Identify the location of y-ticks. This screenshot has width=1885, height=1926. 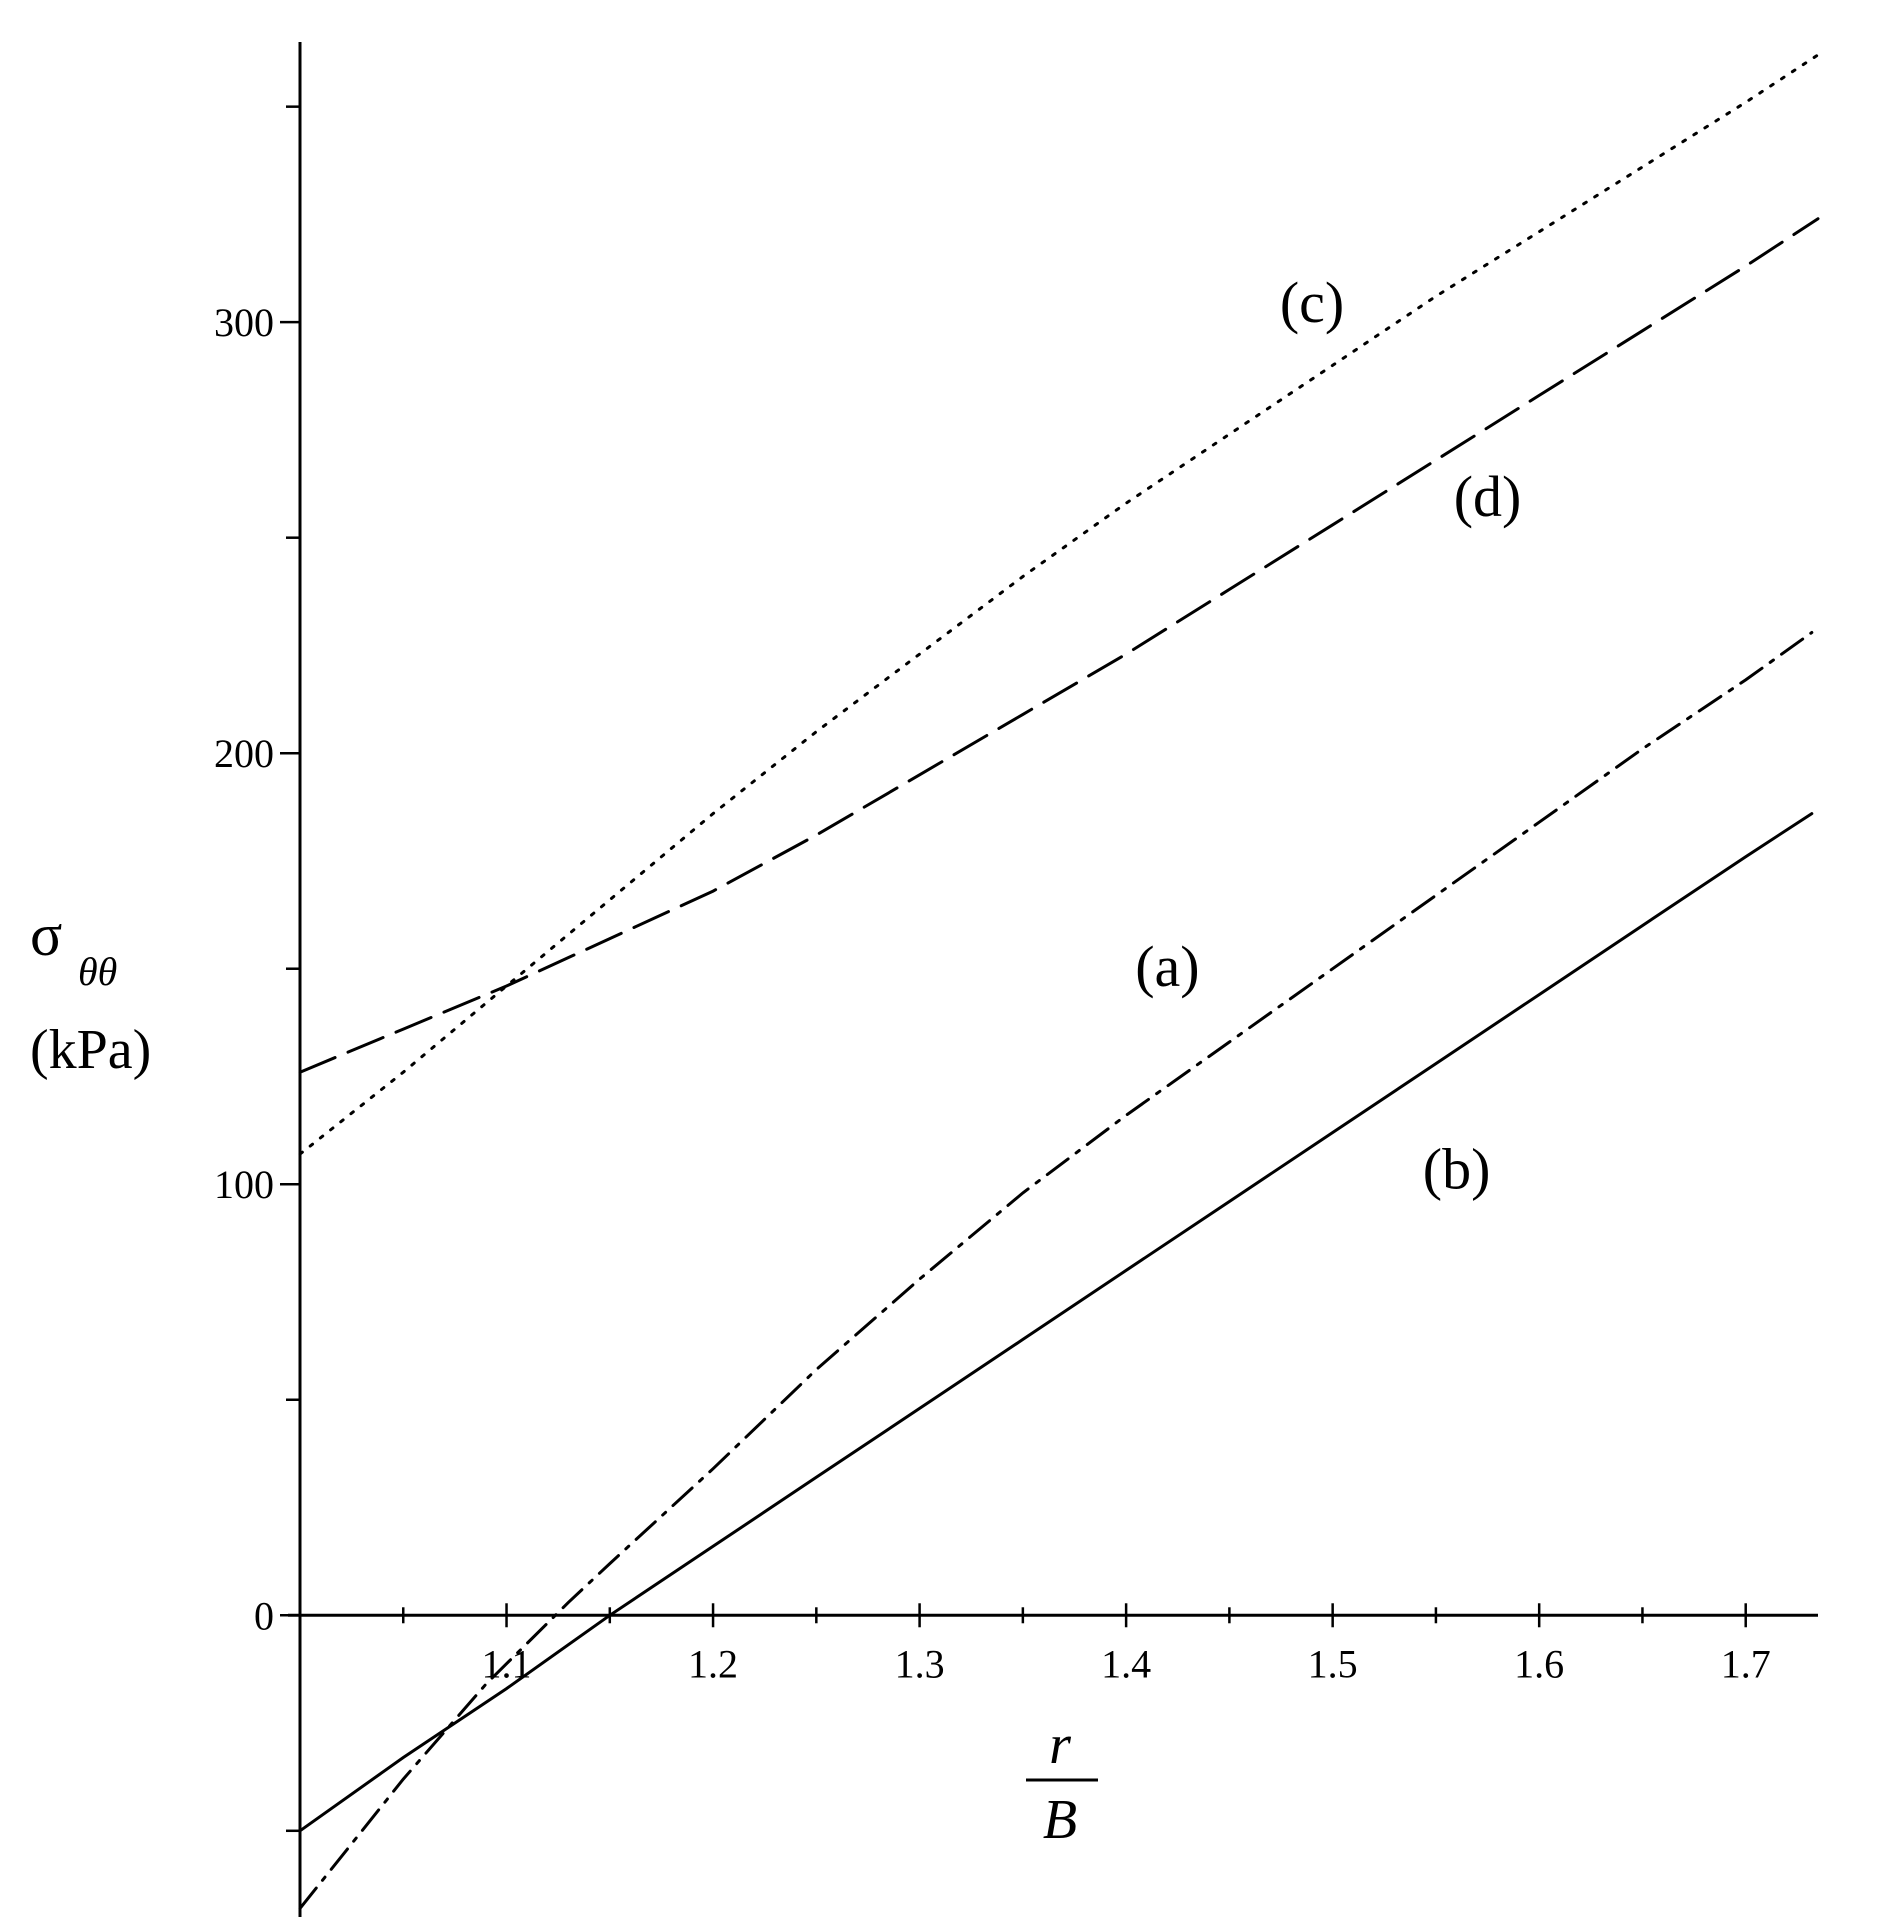
(290, 969).